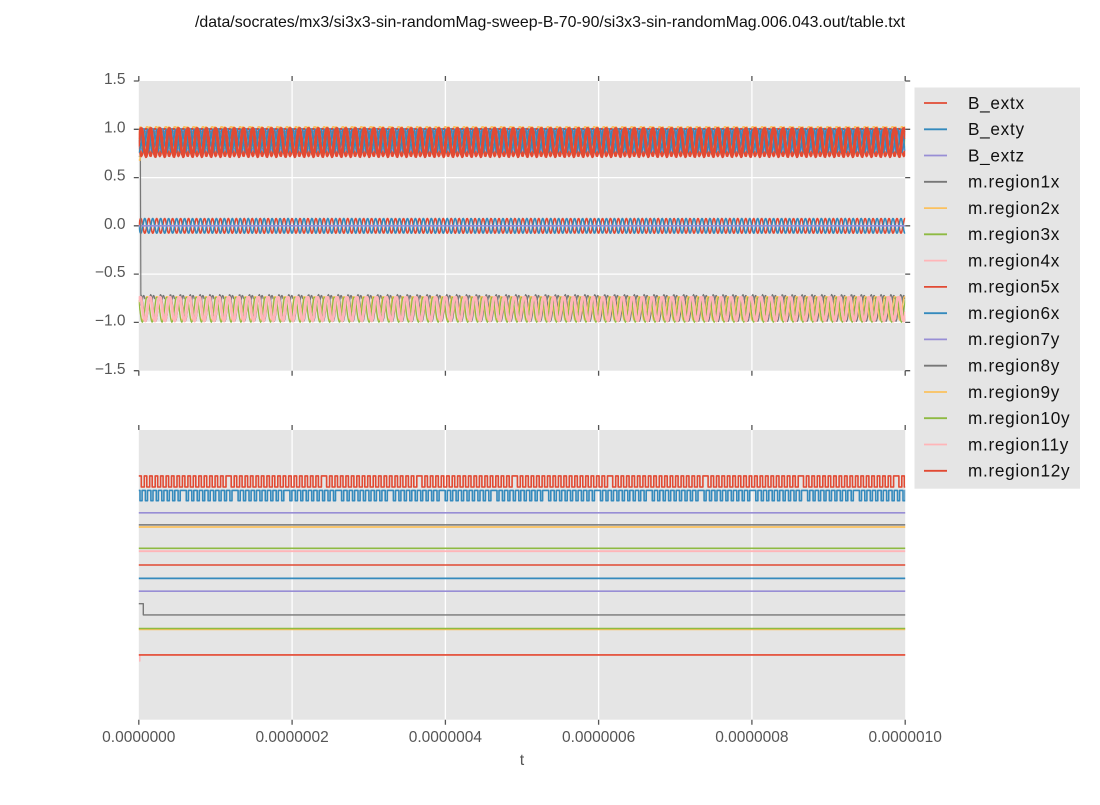  Describe the element at coordinates (906, 737) in the screenshot. I see `svg-text: 0.0000010` at that location.